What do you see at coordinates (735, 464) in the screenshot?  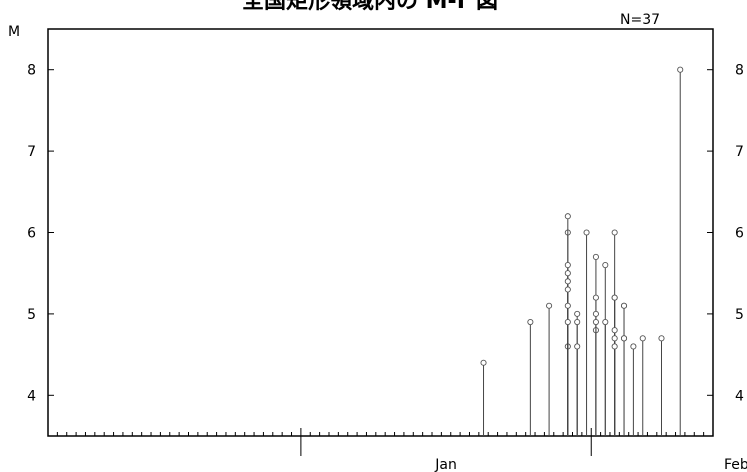 I see `x-month-label: Feb` at bounding box center [735, 464].